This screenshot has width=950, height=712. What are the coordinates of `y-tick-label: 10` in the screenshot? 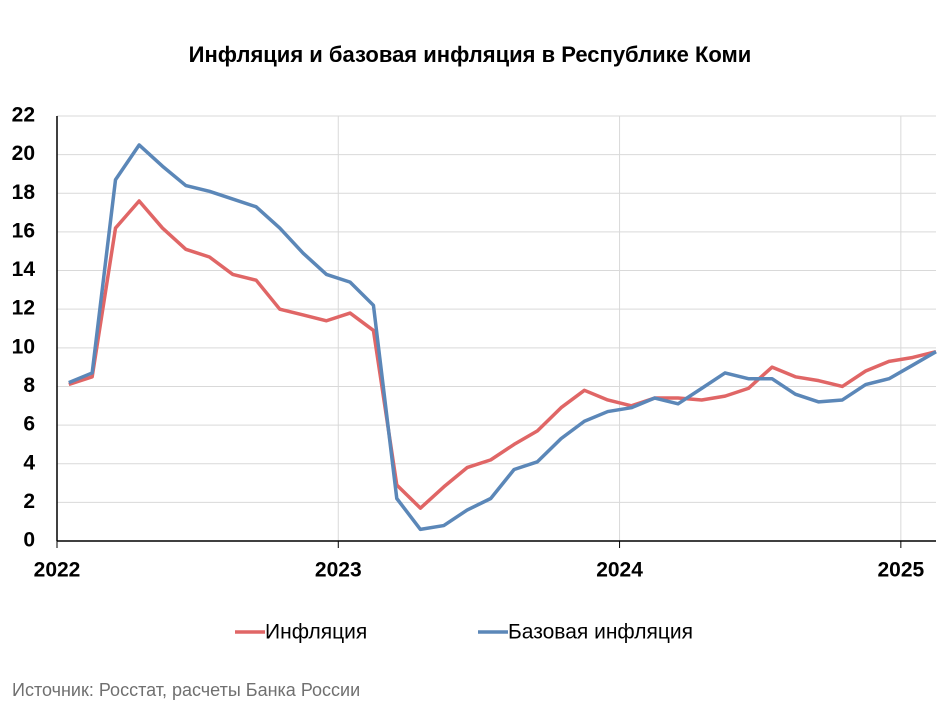 It's located at (23, 346).